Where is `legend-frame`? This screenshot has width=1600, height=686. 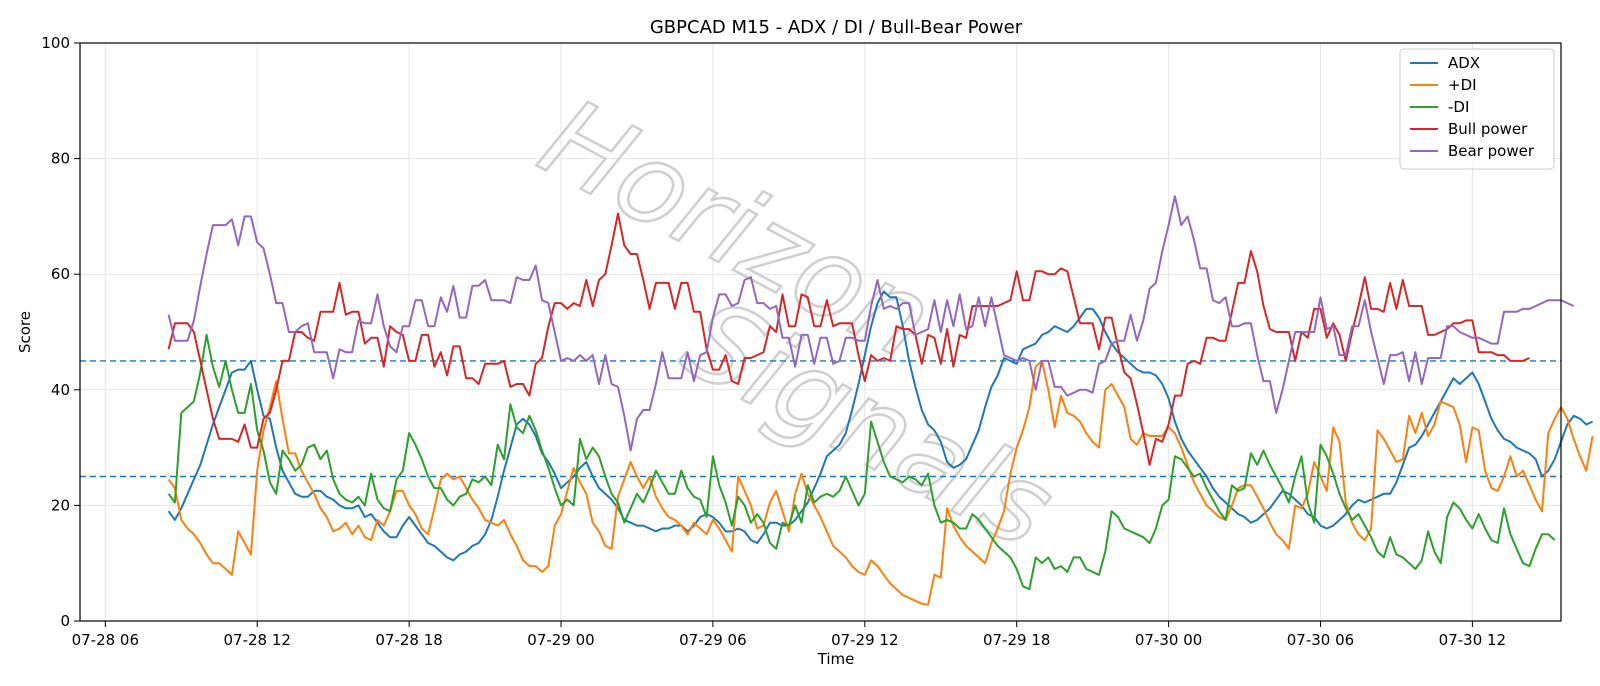
legend-frame is located at coordinates (1477, 109).